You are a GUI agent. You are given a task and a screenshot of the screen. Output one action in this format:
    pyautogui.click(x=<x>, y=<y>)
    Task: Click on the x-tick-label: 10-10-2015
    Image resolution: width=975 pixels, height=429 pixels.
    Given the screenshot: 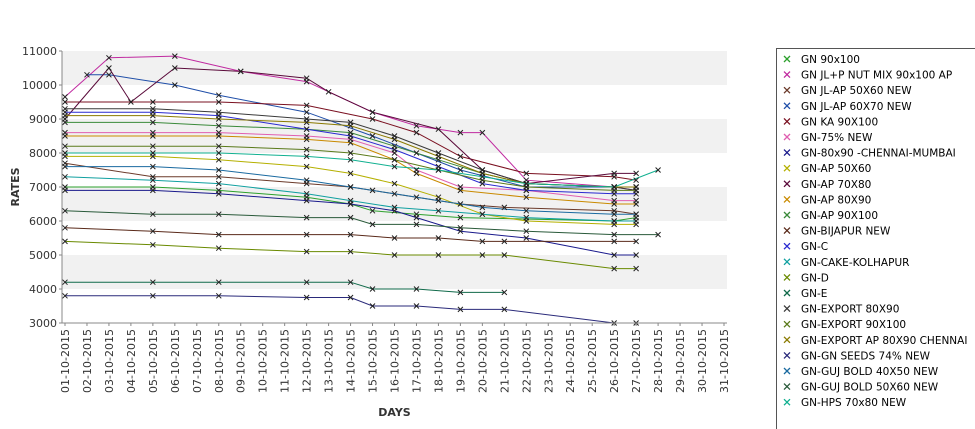 What is the action you would take?
    pyautogui.click(x=263, y=361)
    